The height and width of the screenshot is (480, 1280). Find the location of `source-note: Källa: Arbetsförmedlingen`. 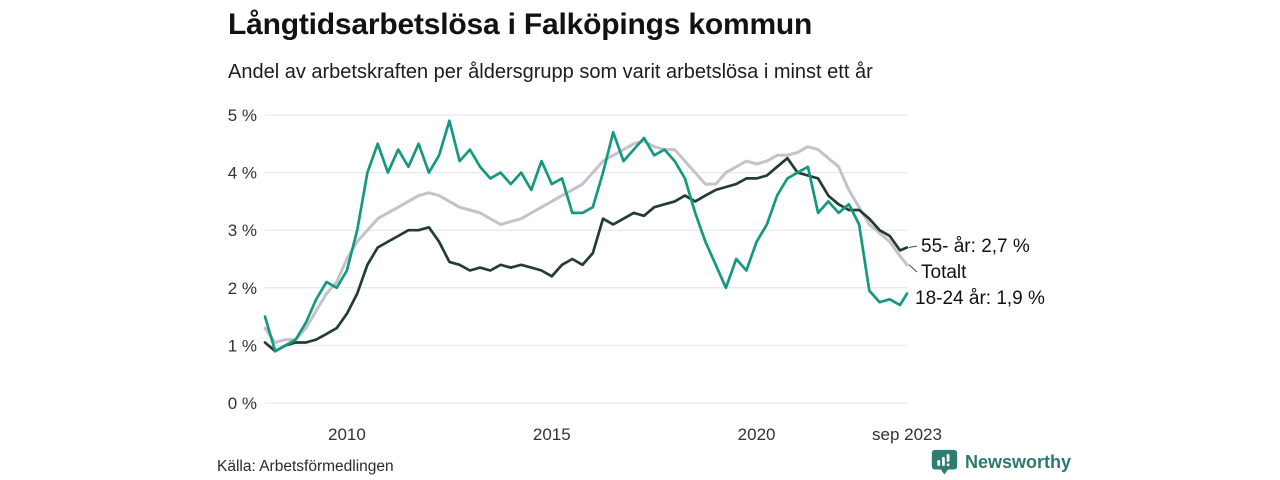

source-note: Källa: Arbetsförmedlingen is located at coordinates (305, 466).